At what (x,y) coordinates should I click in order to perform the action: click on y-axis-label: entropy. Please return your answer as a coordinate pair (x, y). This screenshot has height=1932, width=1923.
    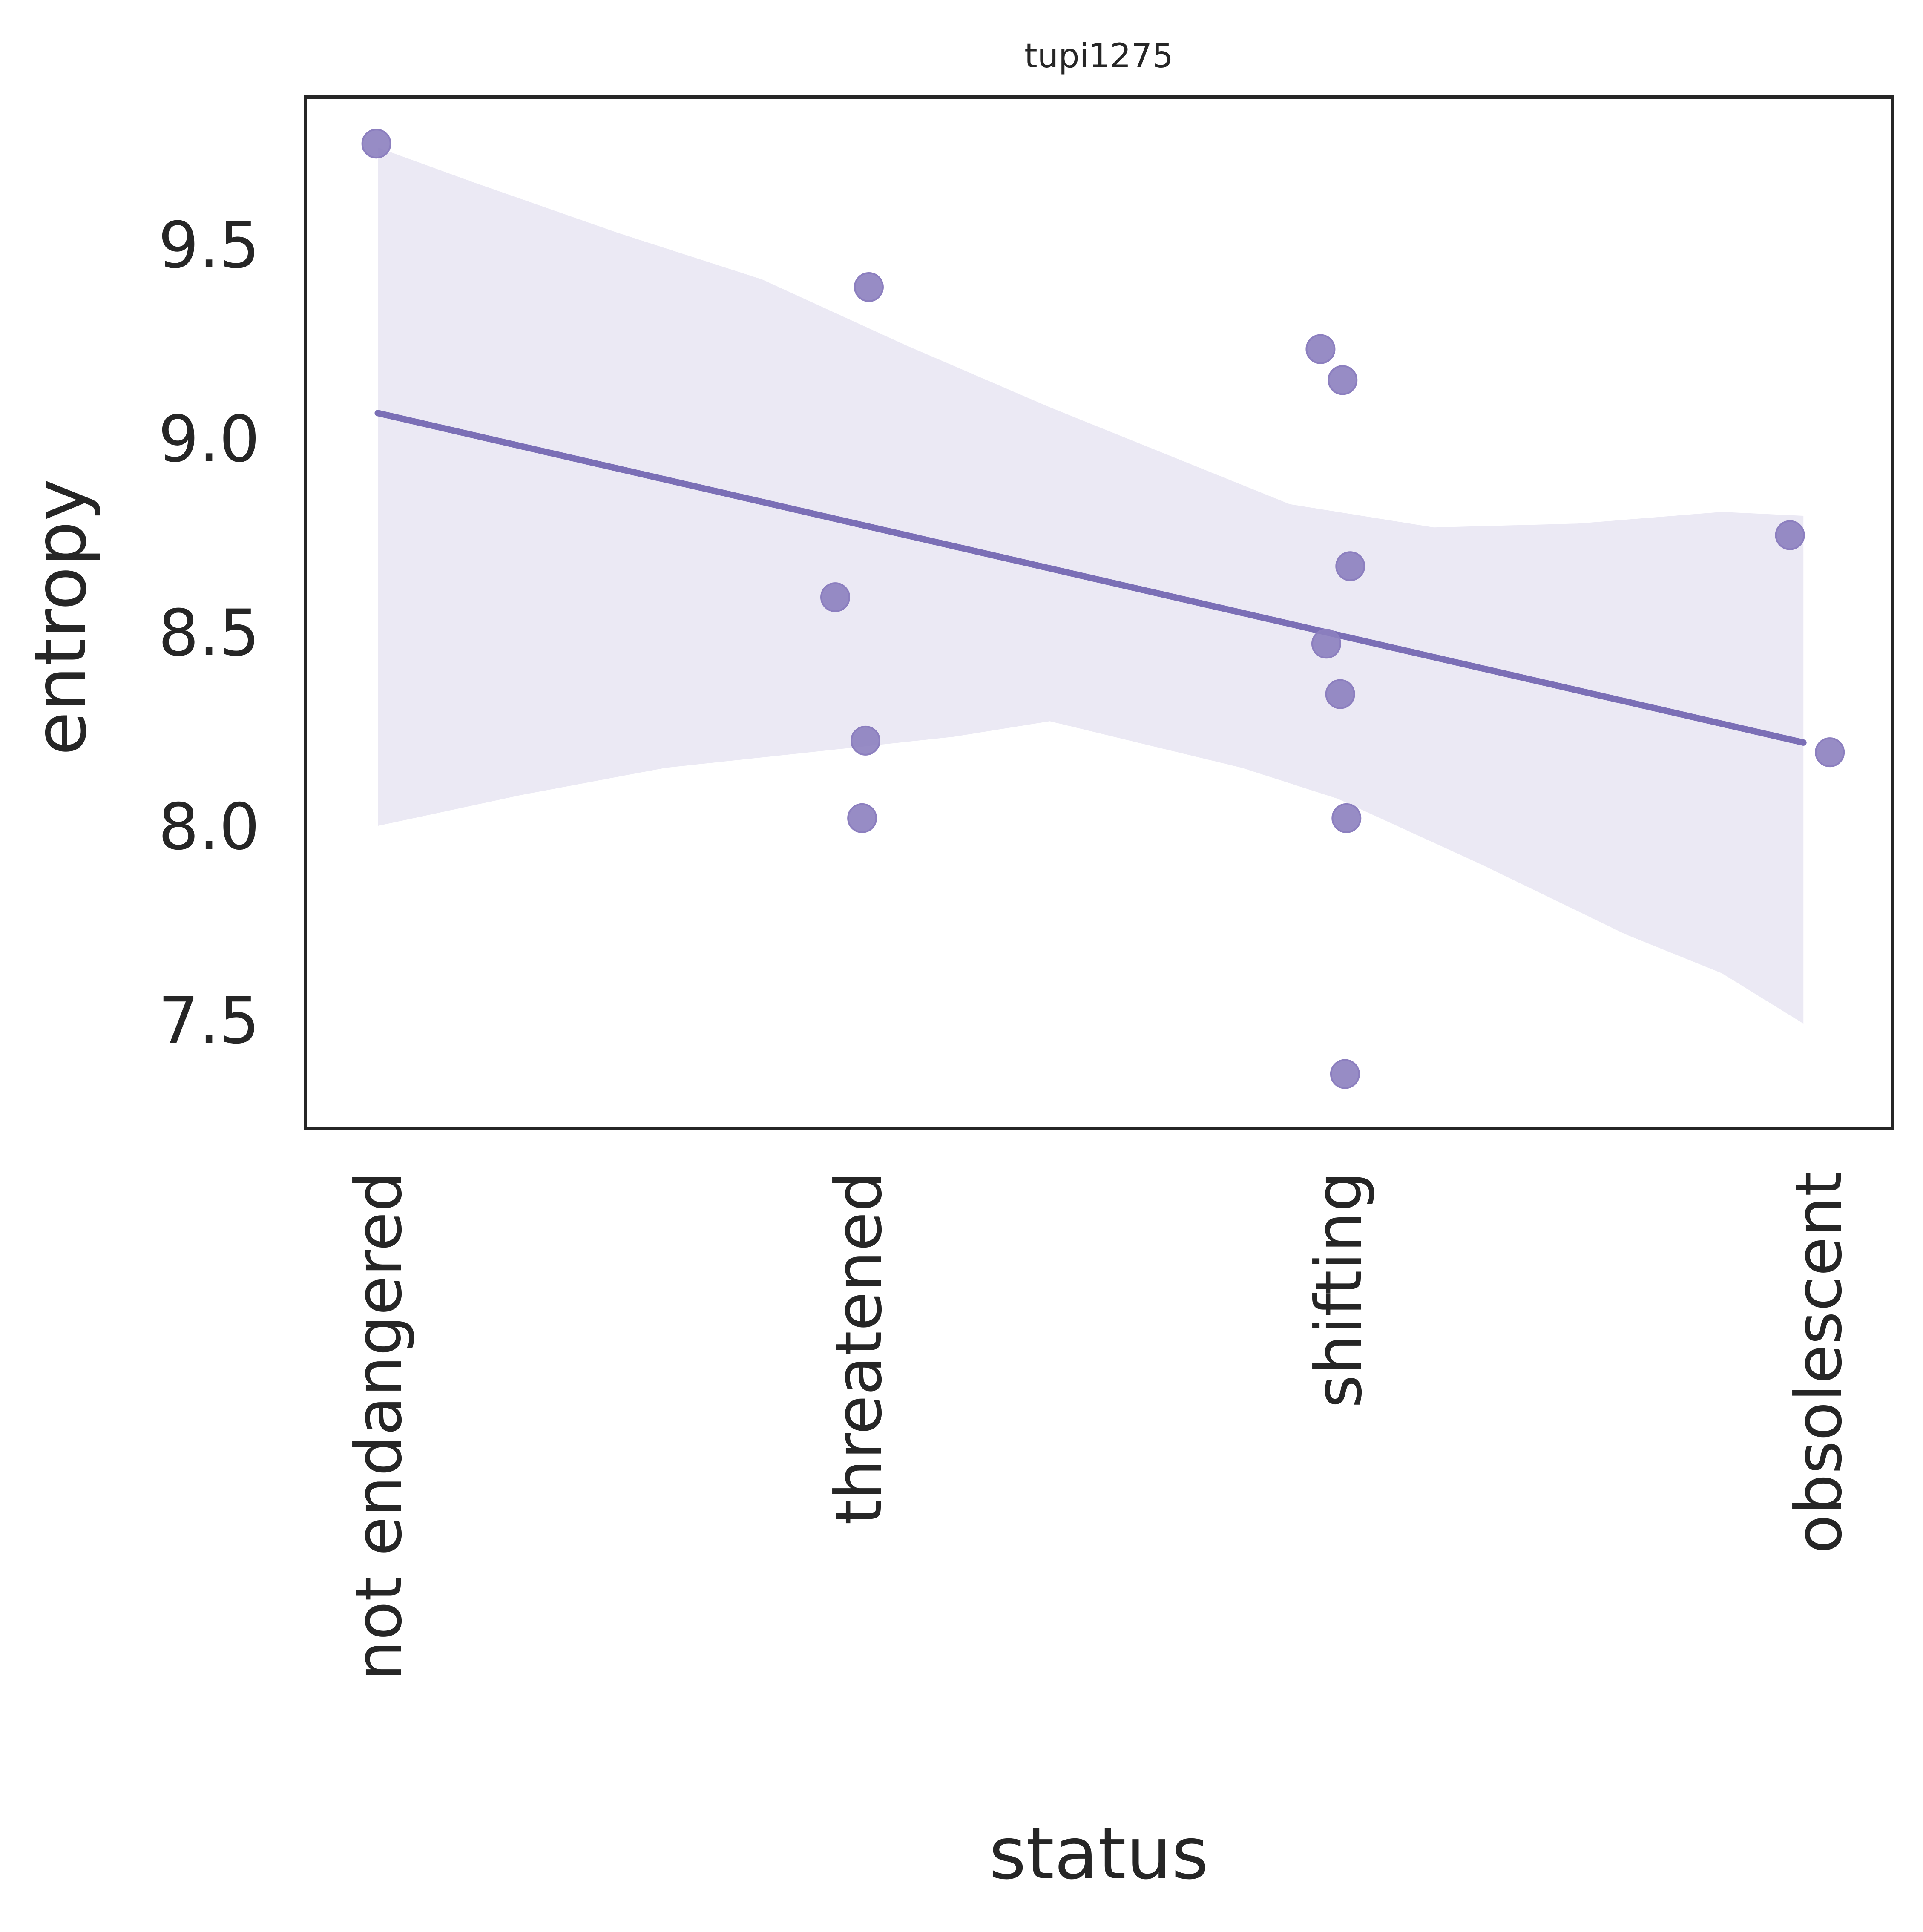
    Looking at the image, I should click on (60, 617).